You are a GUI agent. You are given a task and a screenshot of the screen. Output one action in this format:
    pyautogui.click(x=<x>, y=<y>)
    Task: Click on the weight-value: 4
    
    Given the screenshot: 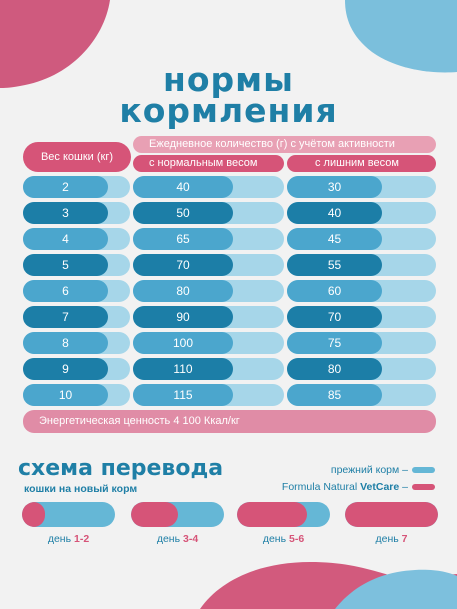 What is the action you would take?
    pyautogui.click(x=65, y=239)
    